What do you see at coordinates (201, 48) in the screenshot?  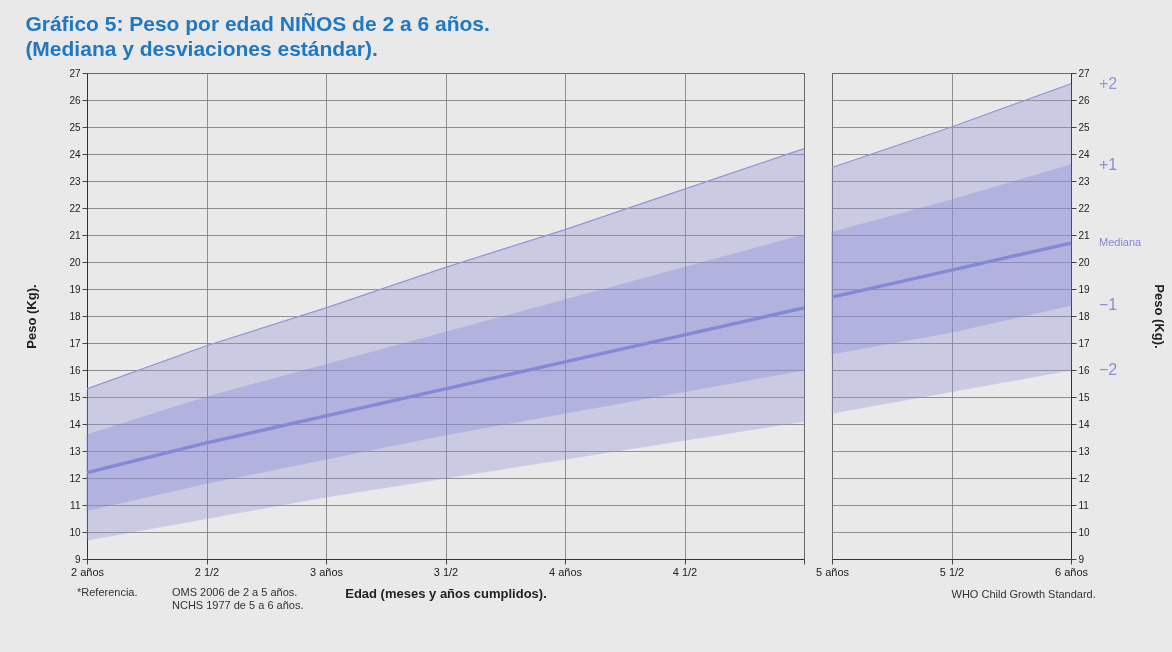 I see `chart-subtitle: (Mediana y desviaciones estándar).` at bounding box center [201, 48].